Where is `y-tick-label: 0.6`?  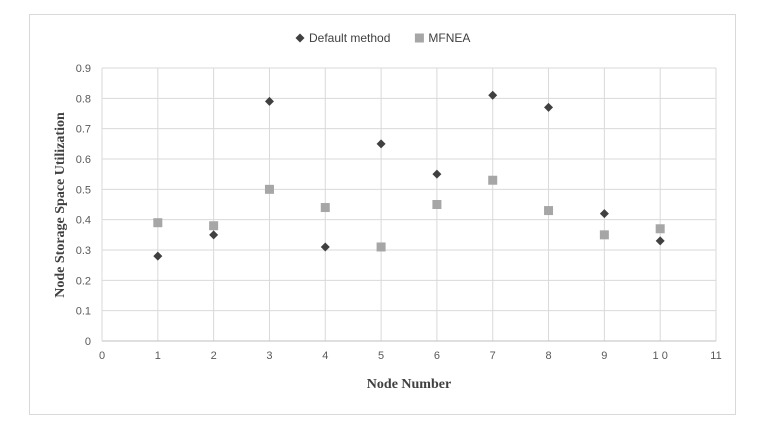 y-tick-label: 0.6 is located at coordinates (83, 160).